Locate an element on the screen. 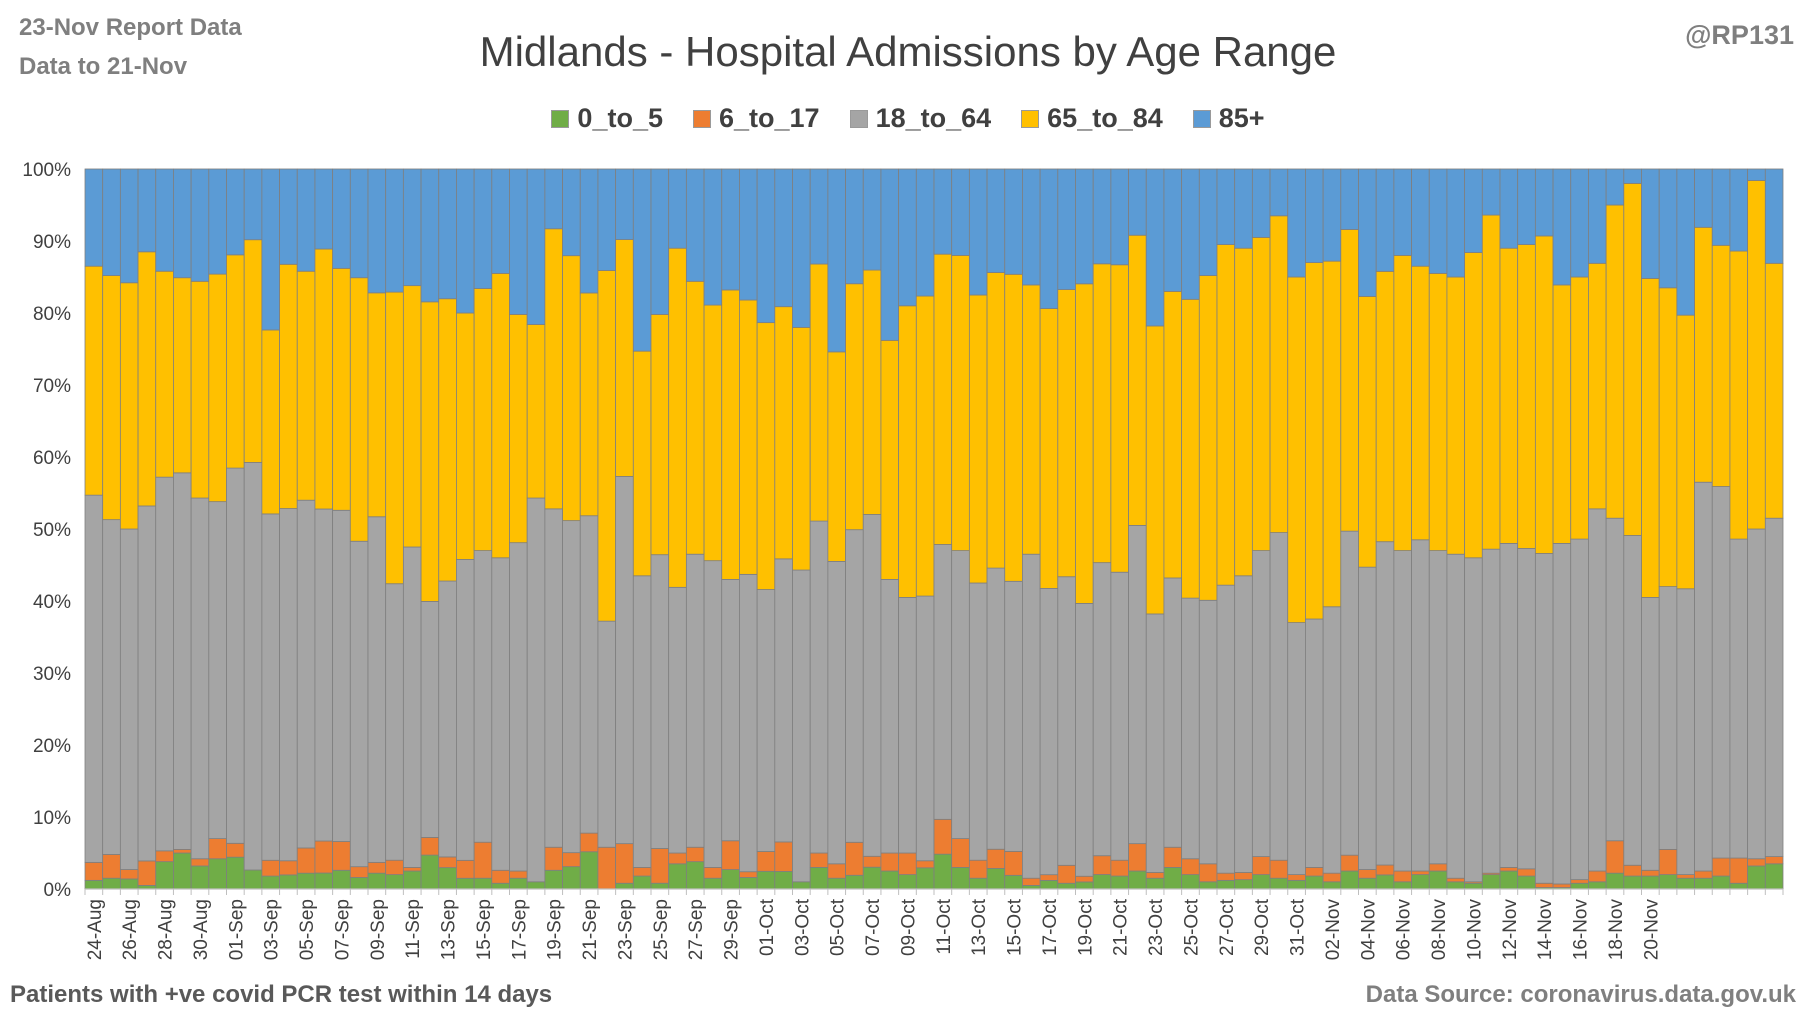 The width and height of the screenshot is (1816, 1022). legend-label-0-to-5: 0_to_5 is located at coordinates (620, 118).